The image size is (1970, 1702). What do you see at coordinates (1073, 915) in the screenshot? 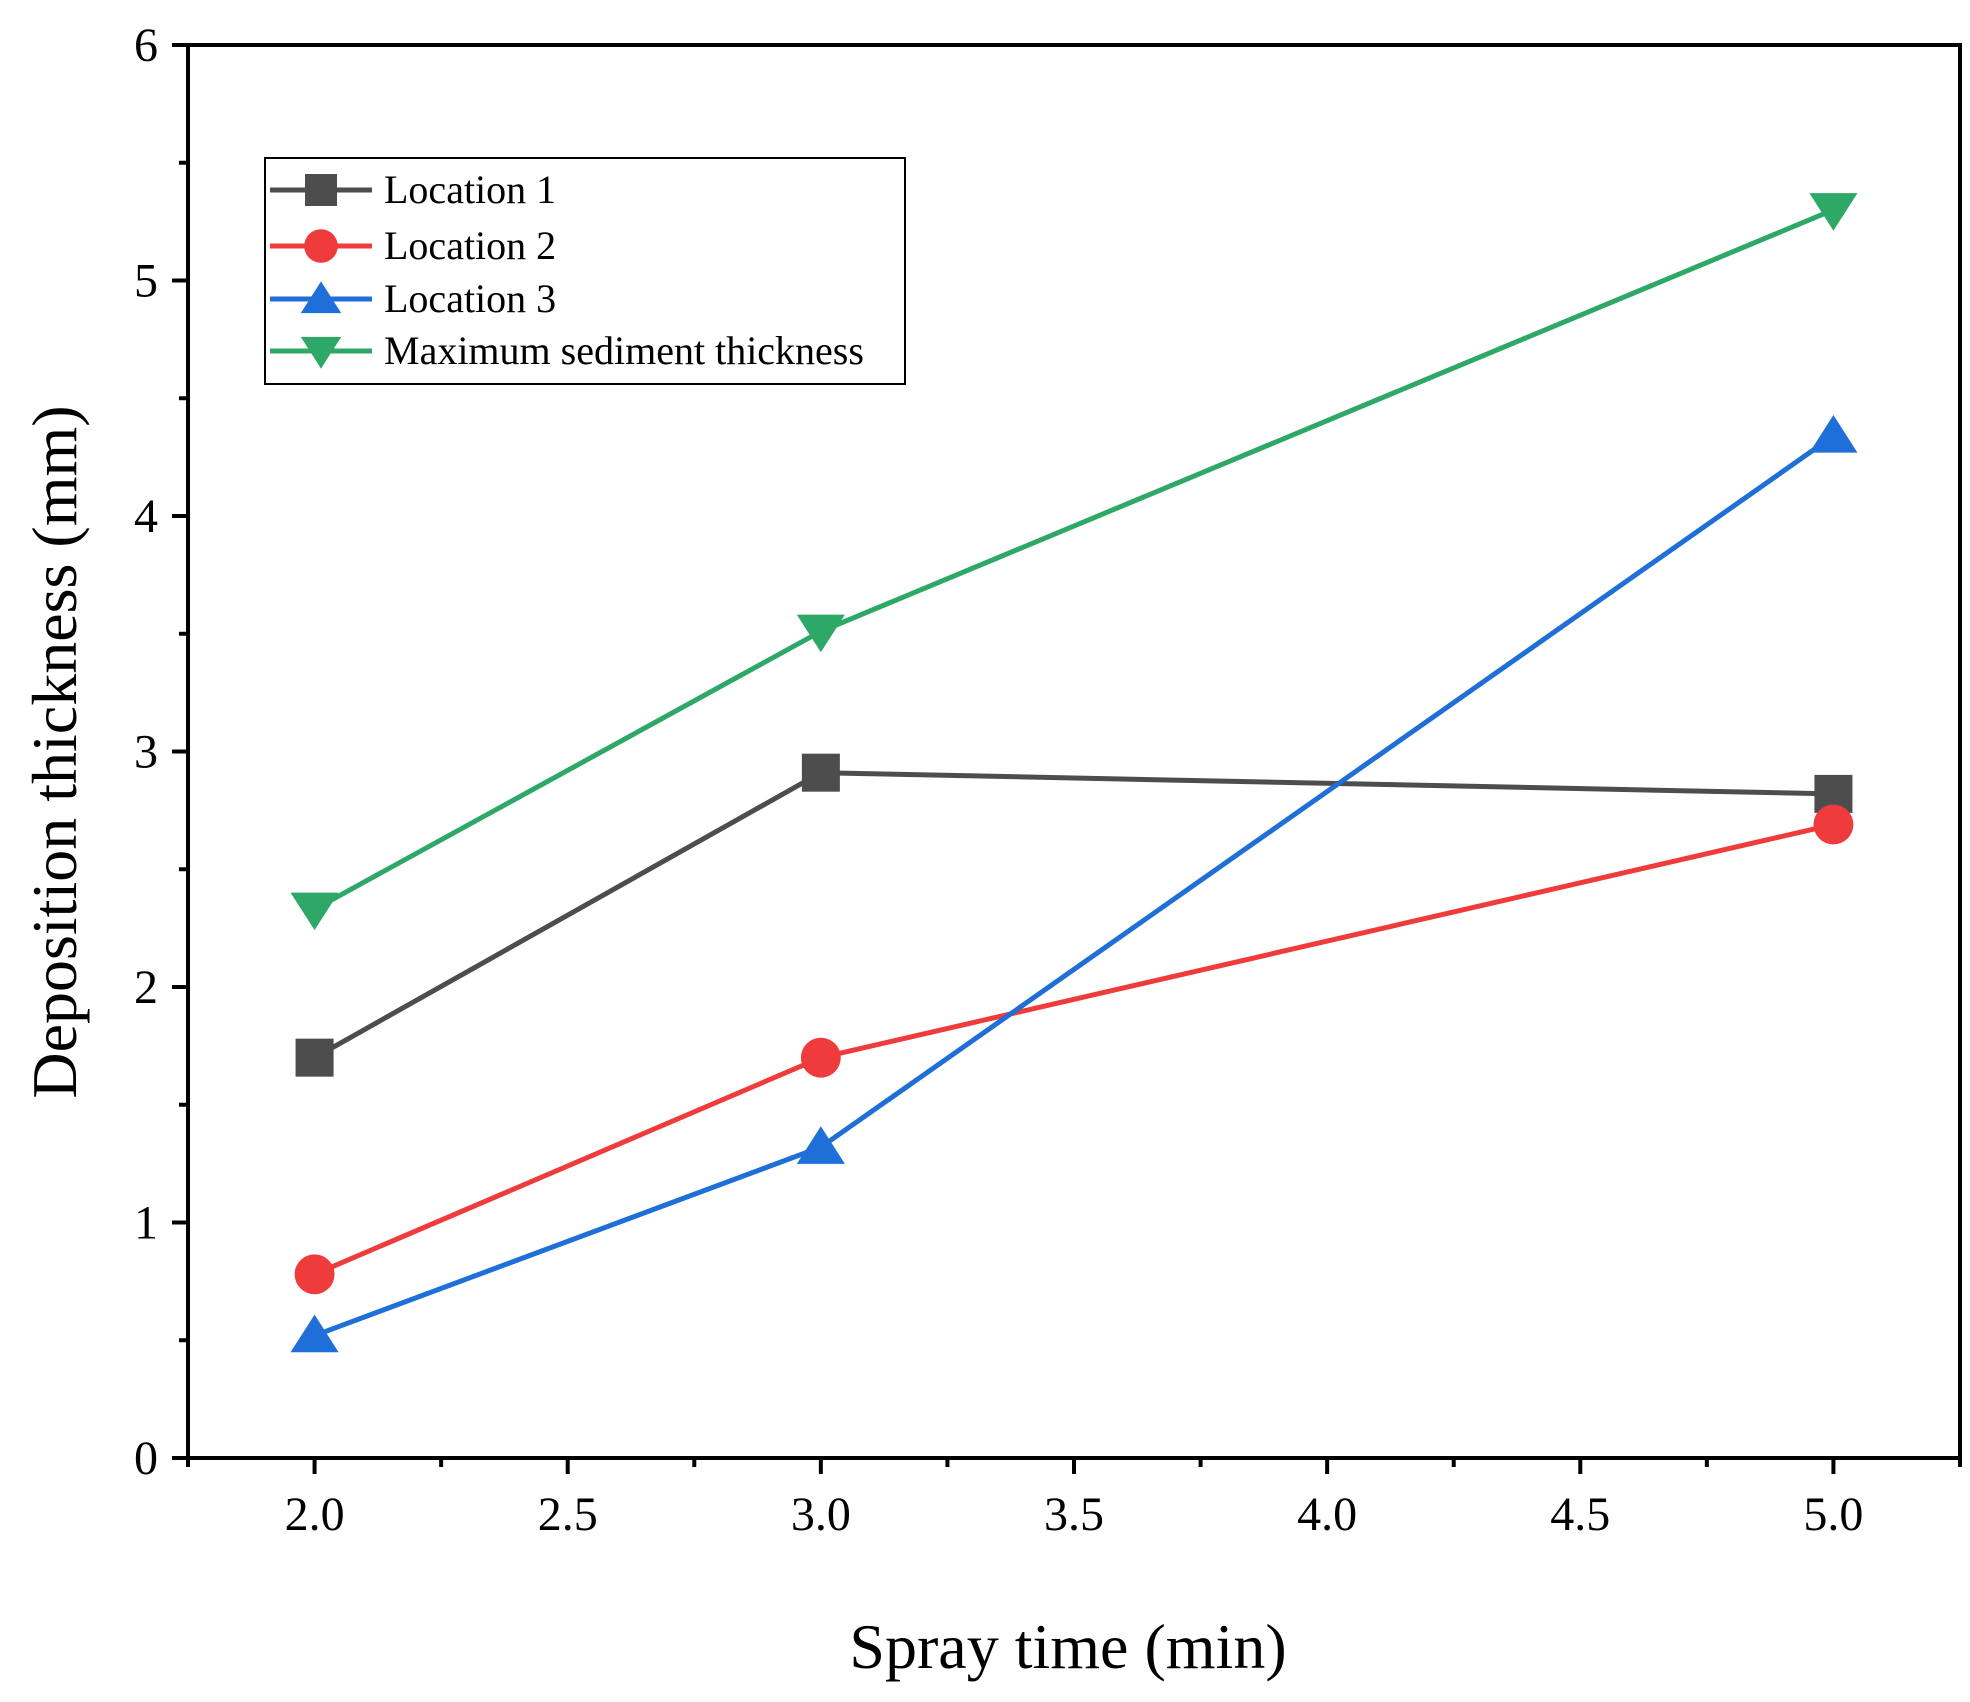
I see `series-1-line` at bounding box center [1073, 915].